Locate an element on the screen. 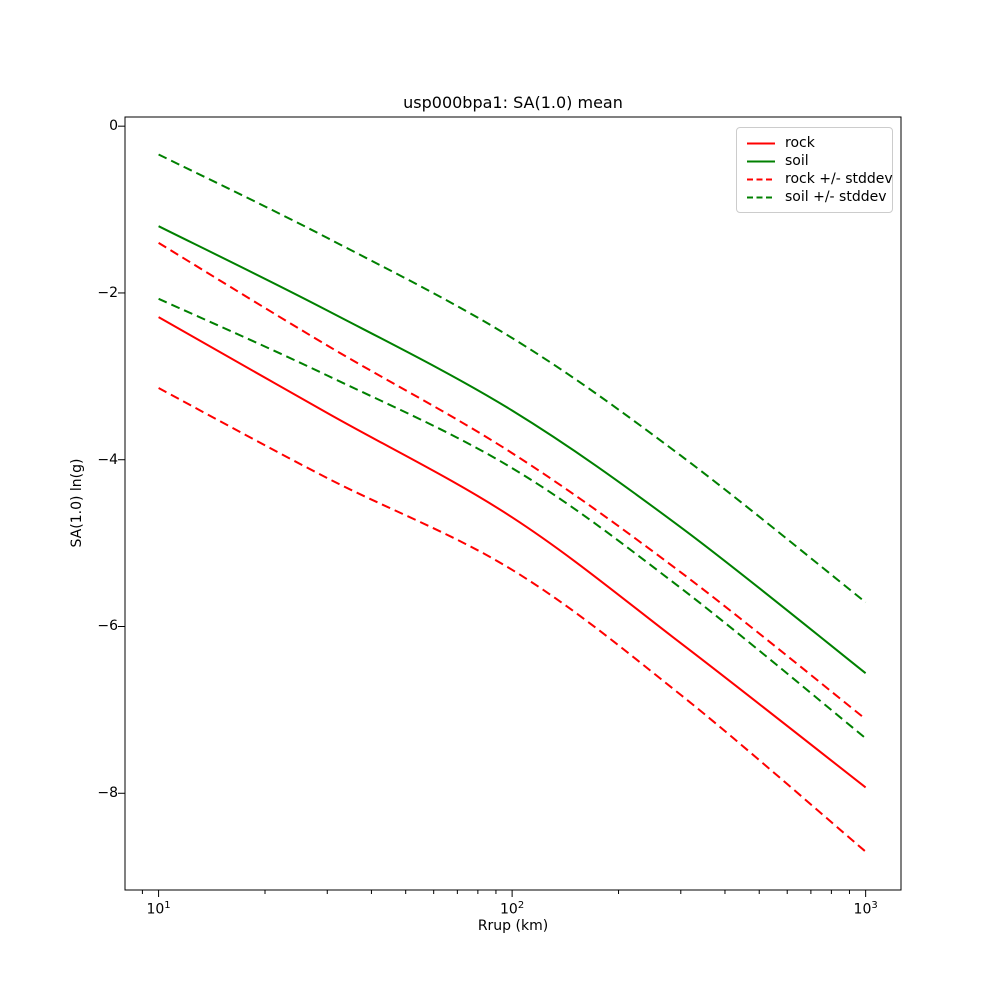 The height and width of the screenshot is (1000, 1000). x-axis-label: Rrup (km) is located at coordinates (513, 926).